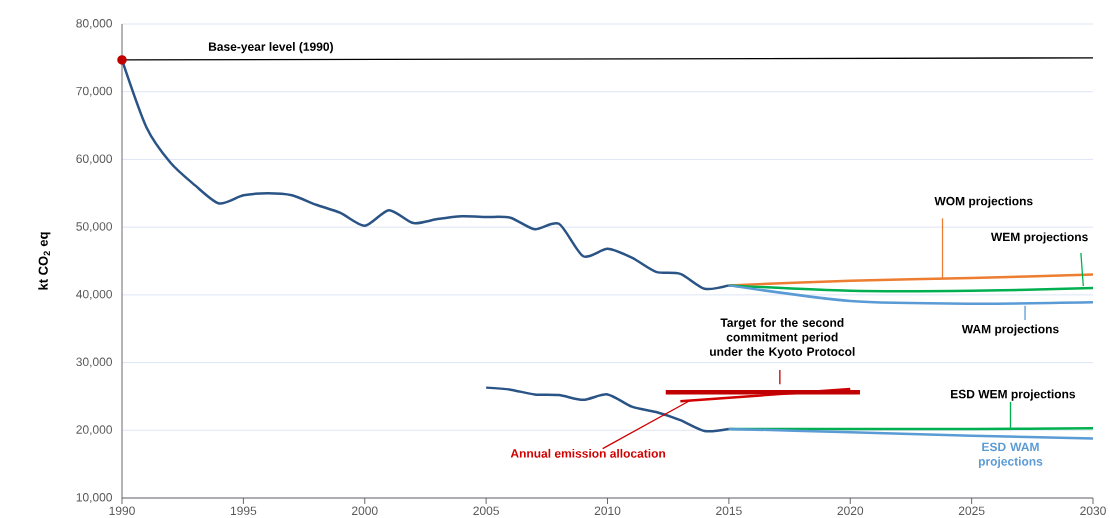  What do you see at coordinates (94, 24) in the screenshot?
I see `y-tick-label: 80,000` at bounding box center [94, 24].